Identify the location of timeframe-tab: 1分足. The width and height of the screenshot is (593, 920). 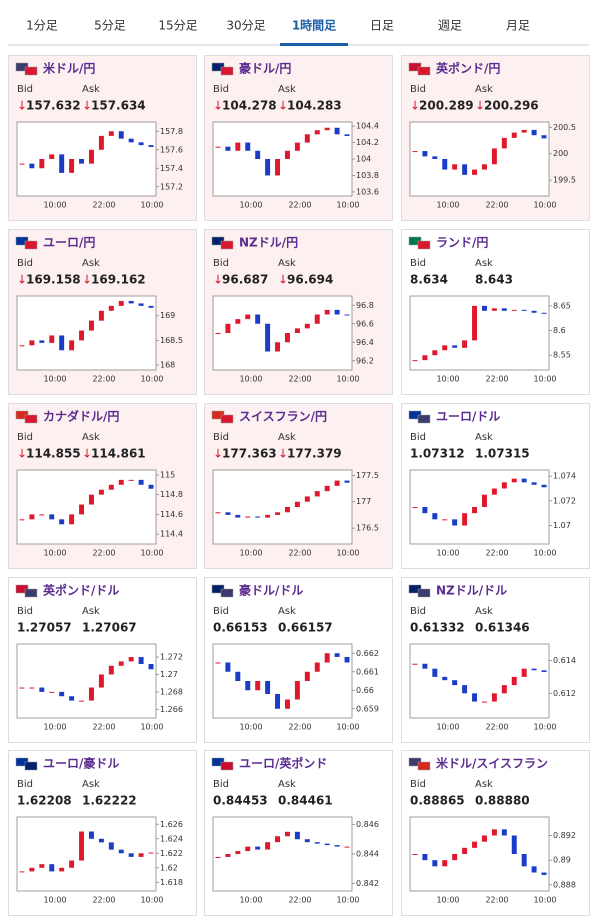
(42, 26).